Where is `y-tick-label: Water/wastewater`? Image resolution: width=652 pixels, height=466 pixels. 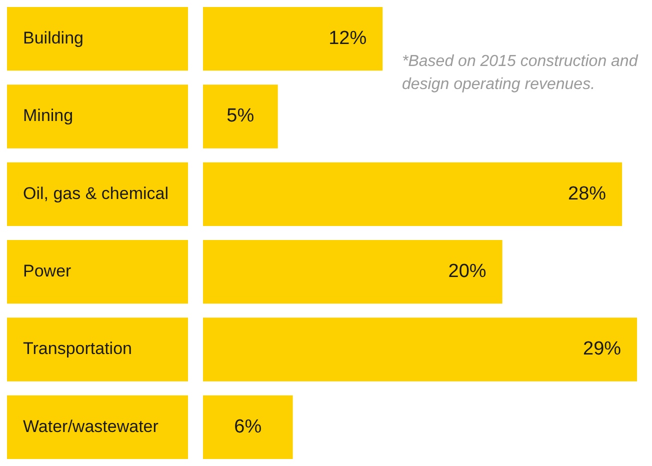
y-tick-label: Water/wastewater is located at coordinates (91, 426).